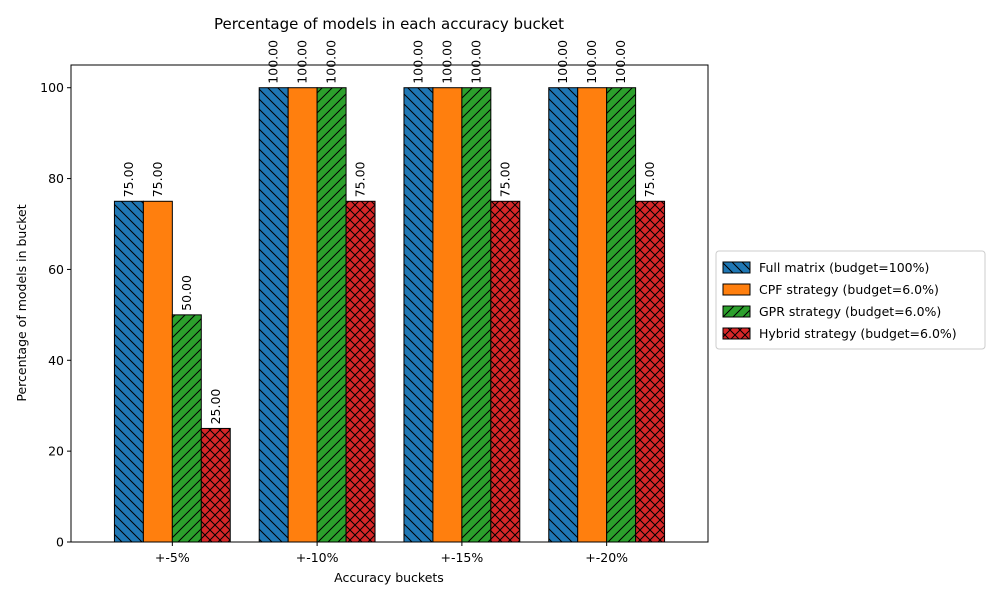 This screenshot has height=600, width=1000. I want to click on legend-swatch, so click(736, 289).